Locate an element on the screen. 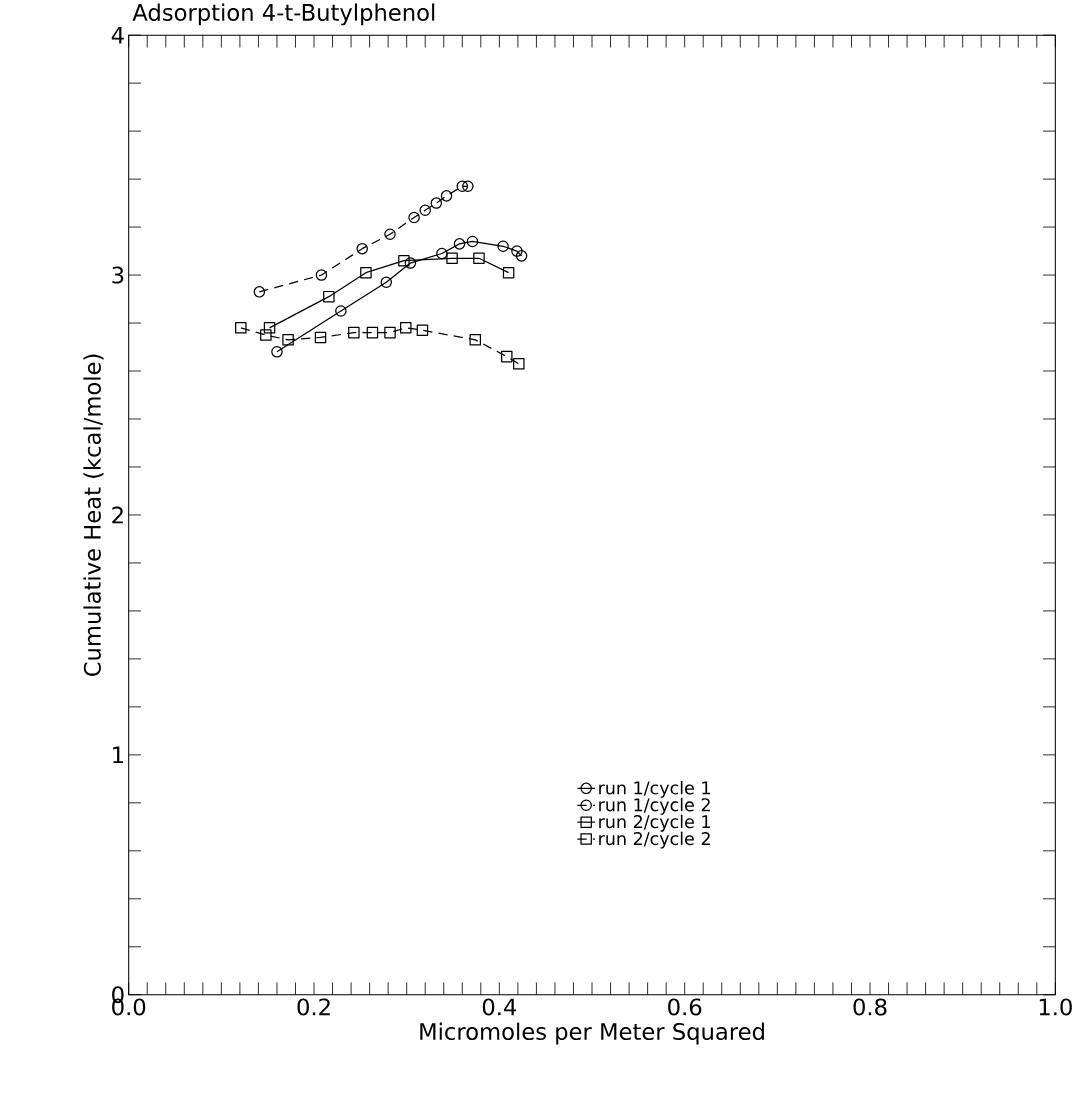  chart-title: Adsorption 4-t-Butylphenol is located at coordinates (283, 14).